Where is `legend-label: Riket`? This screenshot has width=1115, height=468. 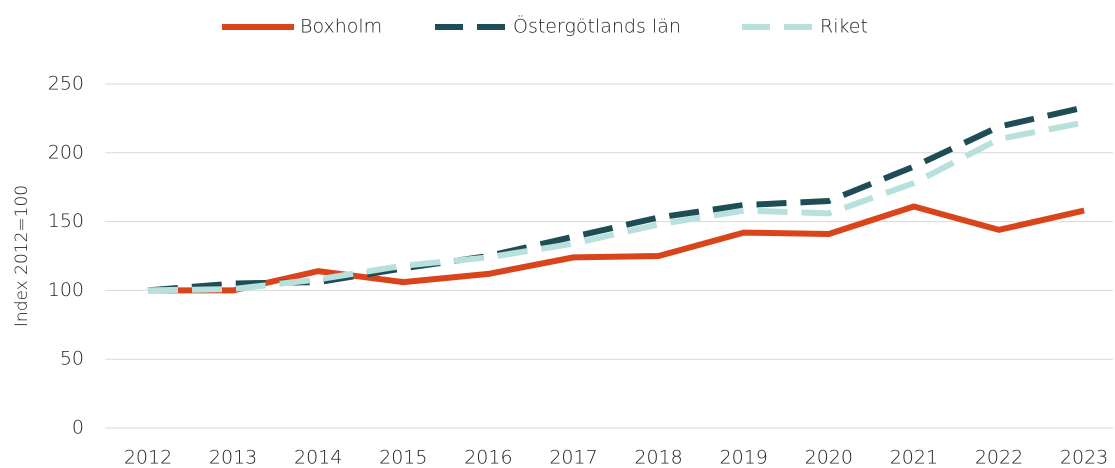
legend-label: Riket is located at coordinates (844, 27).